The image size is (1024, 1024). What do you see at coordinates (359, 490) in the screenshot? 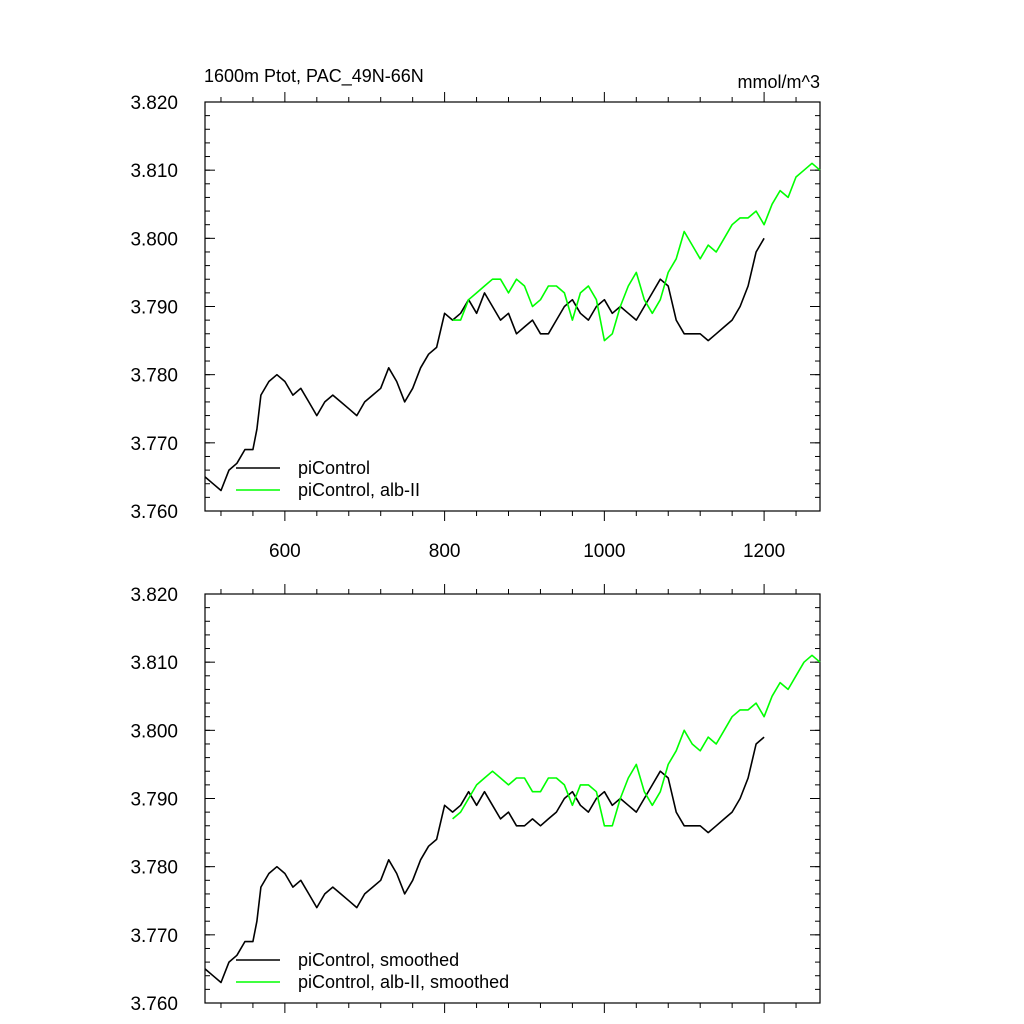
I see `legend-label-alb-II: piControl, alb-II` at bounding box center [359, 490].